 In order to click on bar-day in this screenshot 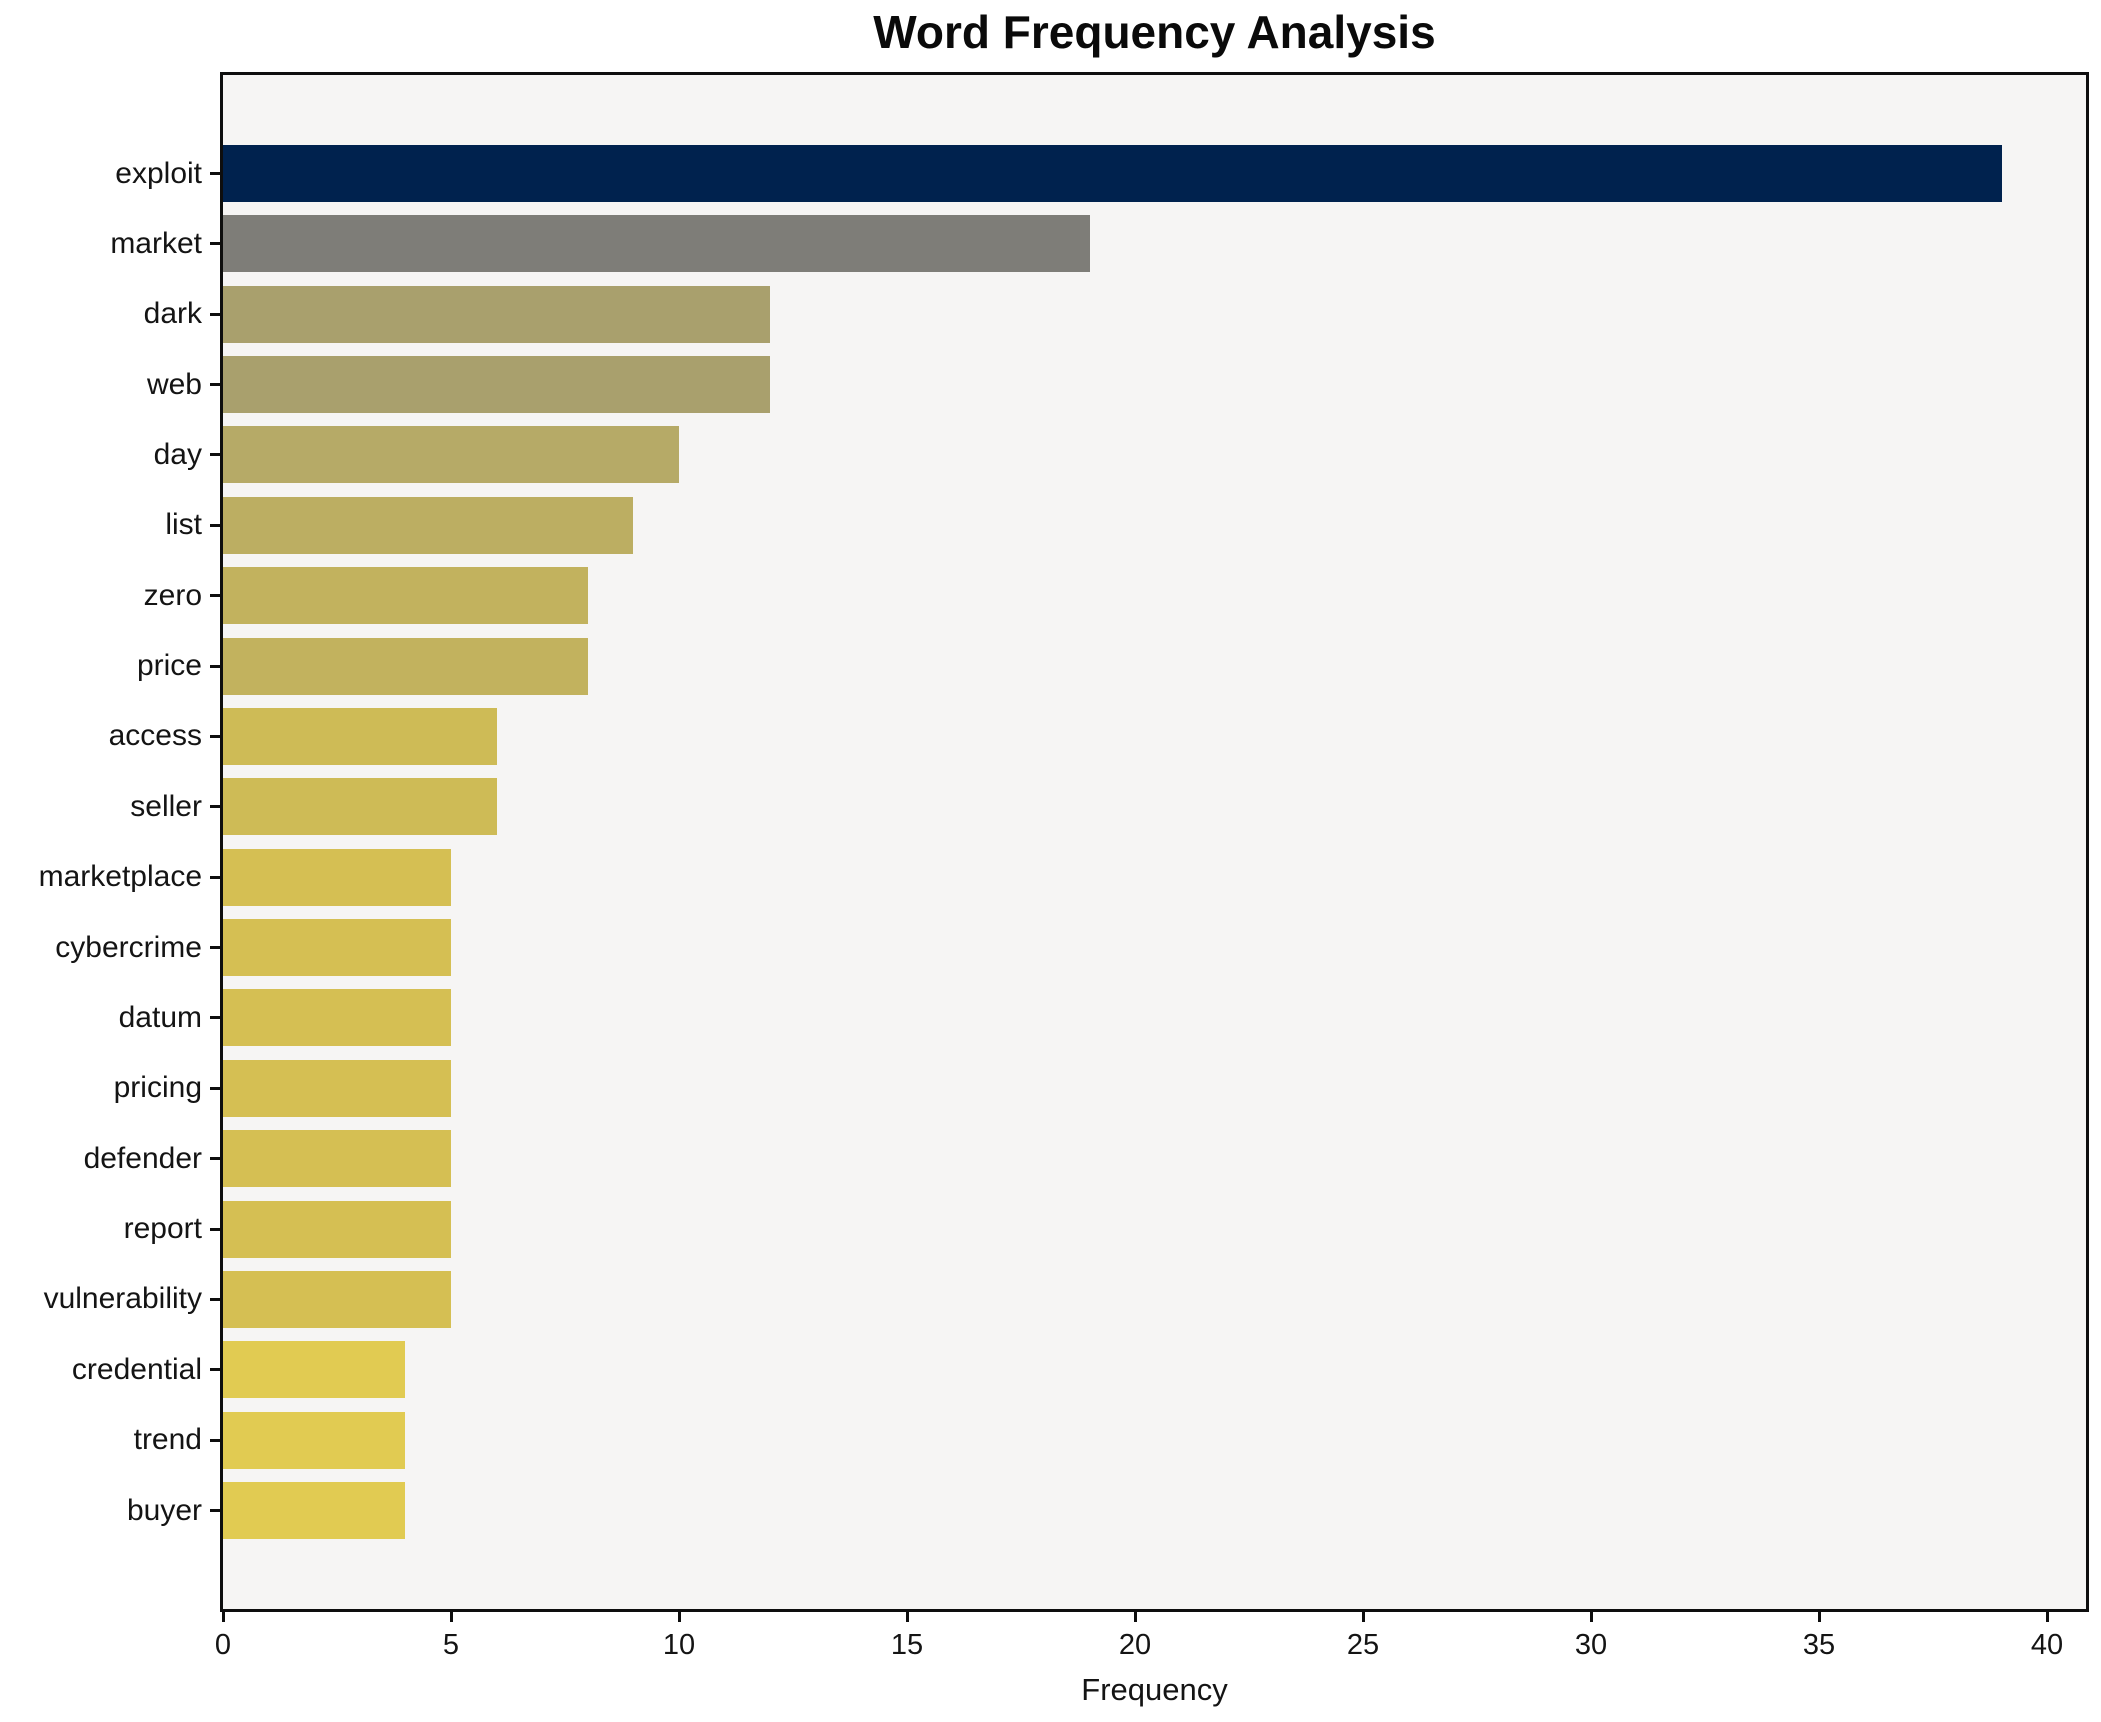, I will do `click(451, 454)`.